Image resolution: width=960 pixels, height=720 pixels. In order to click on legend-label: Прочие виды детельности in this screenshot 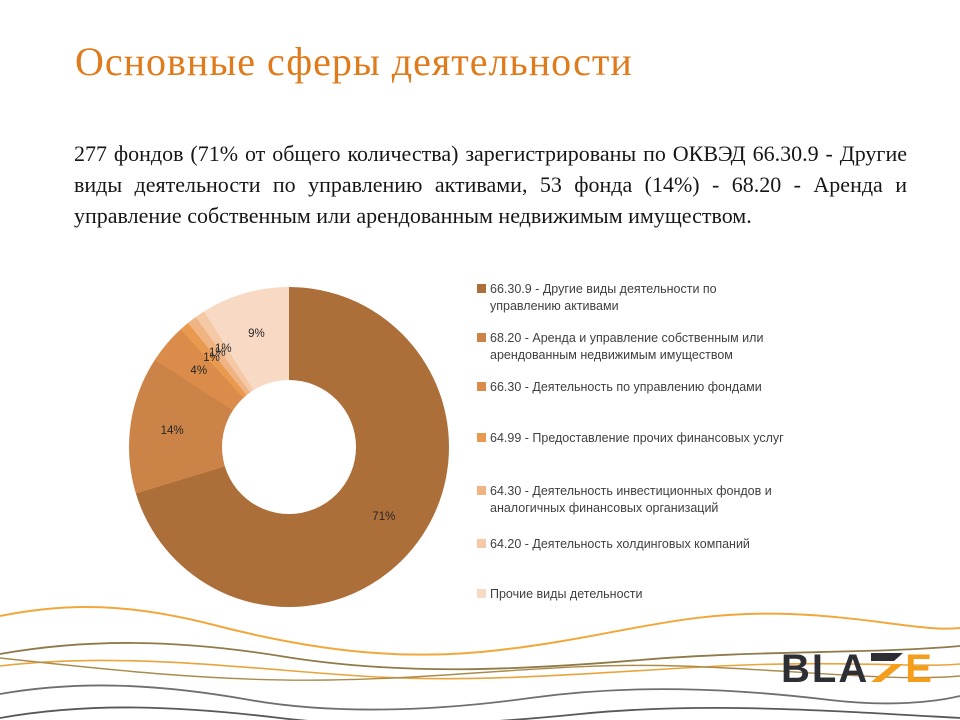, I will do `click(566, 594)`.